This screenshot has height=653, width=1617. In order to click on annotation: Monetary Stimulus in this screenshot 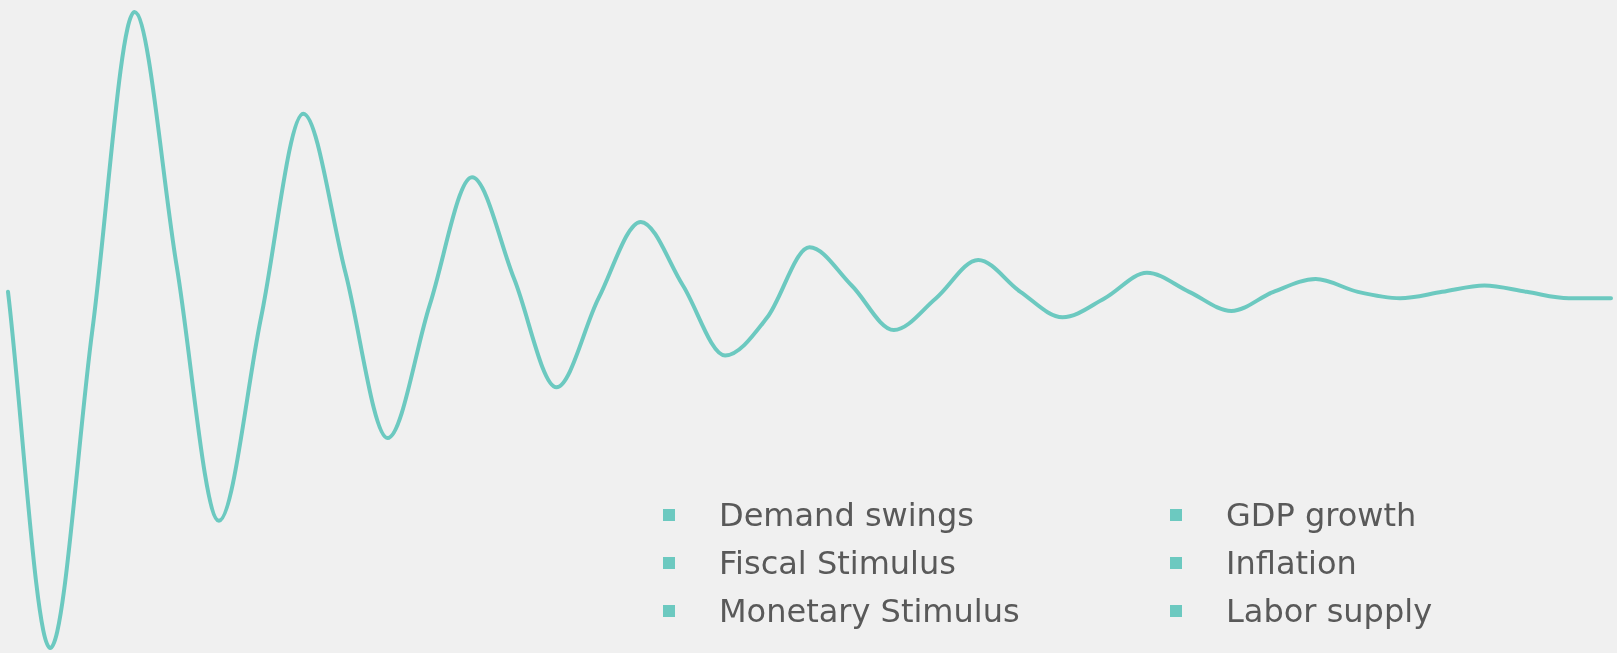, I will do `click(869, 611)`.